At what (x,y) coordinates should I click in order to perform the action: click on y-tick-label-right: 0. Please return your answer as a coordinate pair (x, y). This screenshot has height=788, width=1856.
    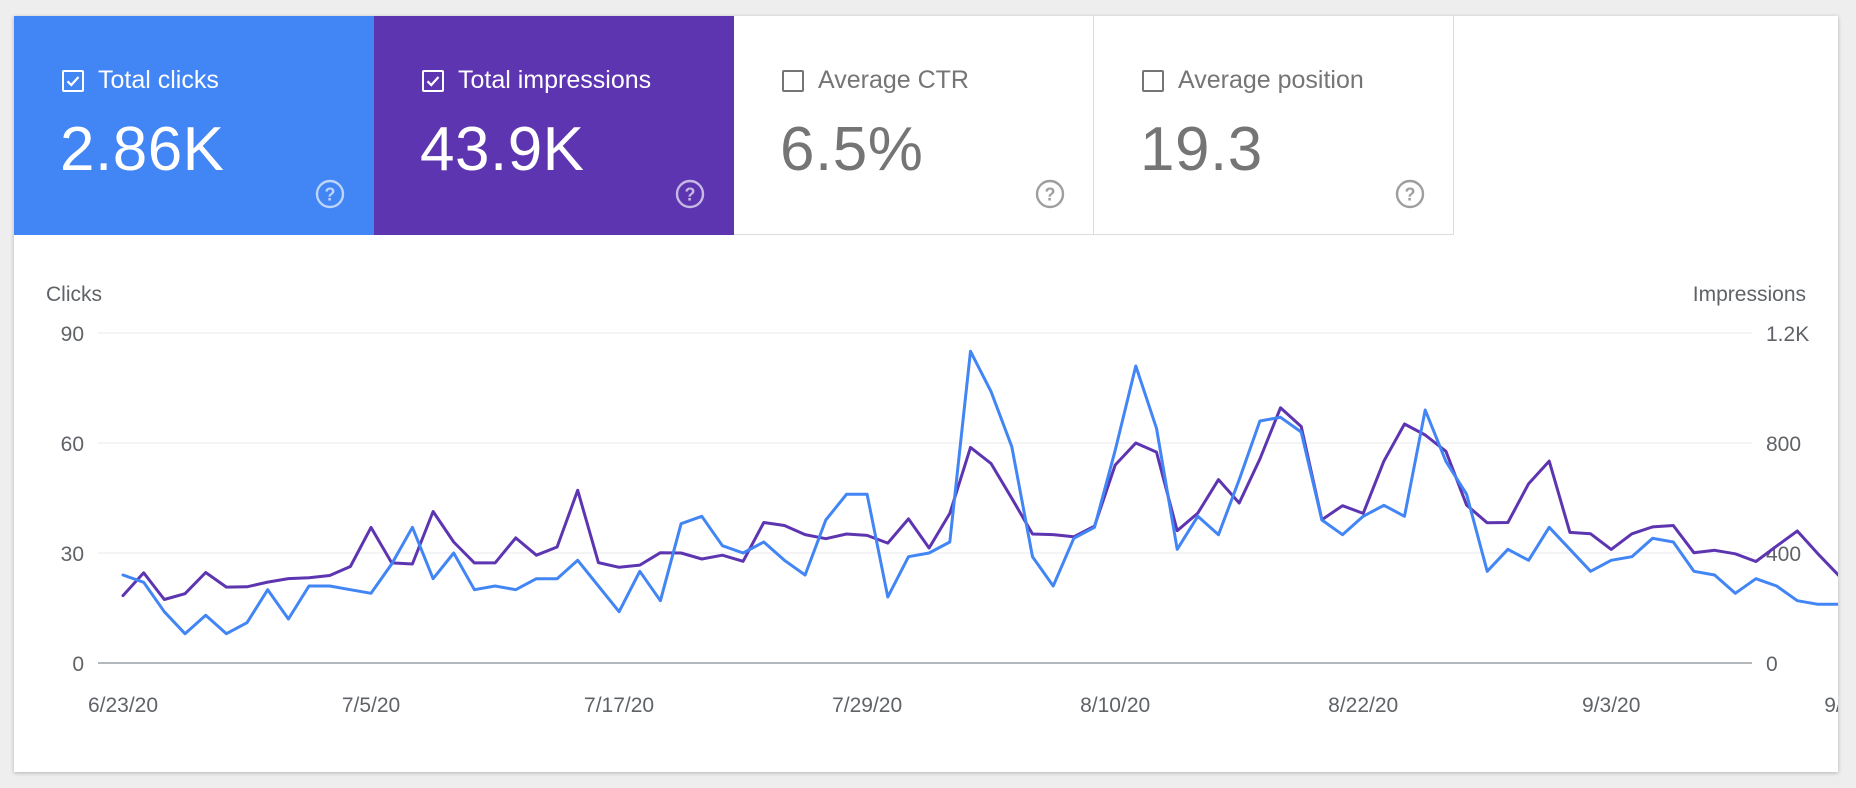
    Looking at the image, I should click on (1772, 664).